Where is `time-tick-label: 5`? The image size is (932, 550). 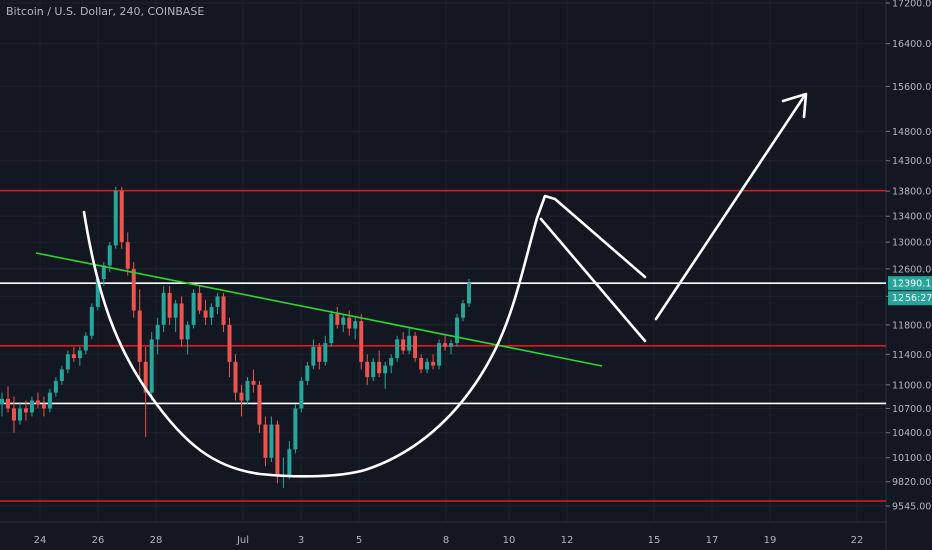
time-tick-label: 5 is located at coordinates (359, 540).